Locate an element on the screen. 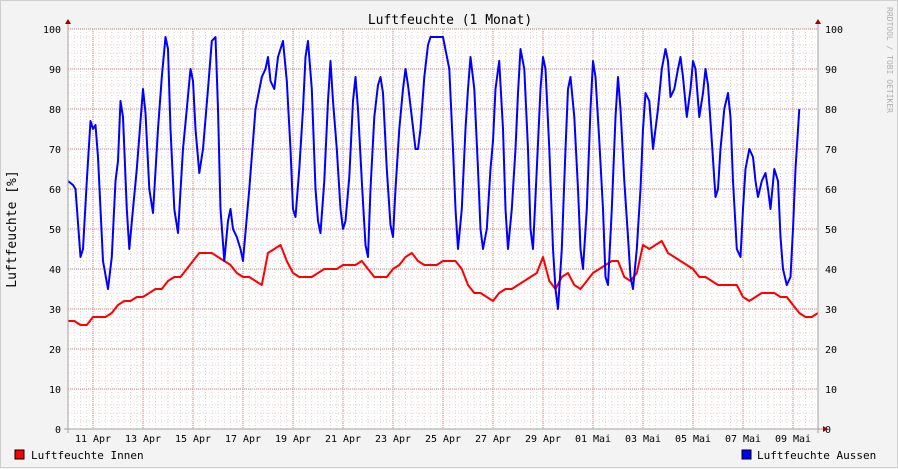 This screenshot has width=898, height=469. chart-title: Luftfeuchte (1 Monat) is located at coordinates (450, 20).